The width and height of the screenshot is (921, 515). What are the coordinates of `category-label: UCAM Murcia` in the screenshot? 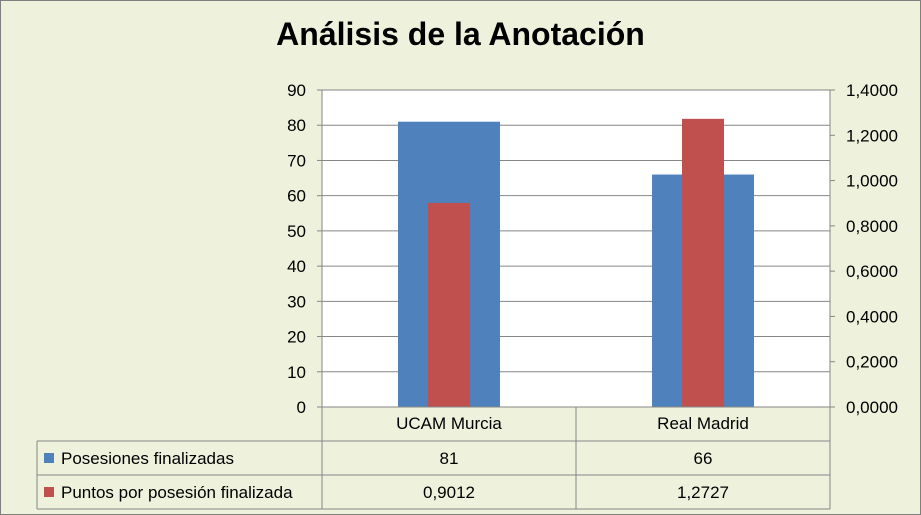 It's located at (449, 423).